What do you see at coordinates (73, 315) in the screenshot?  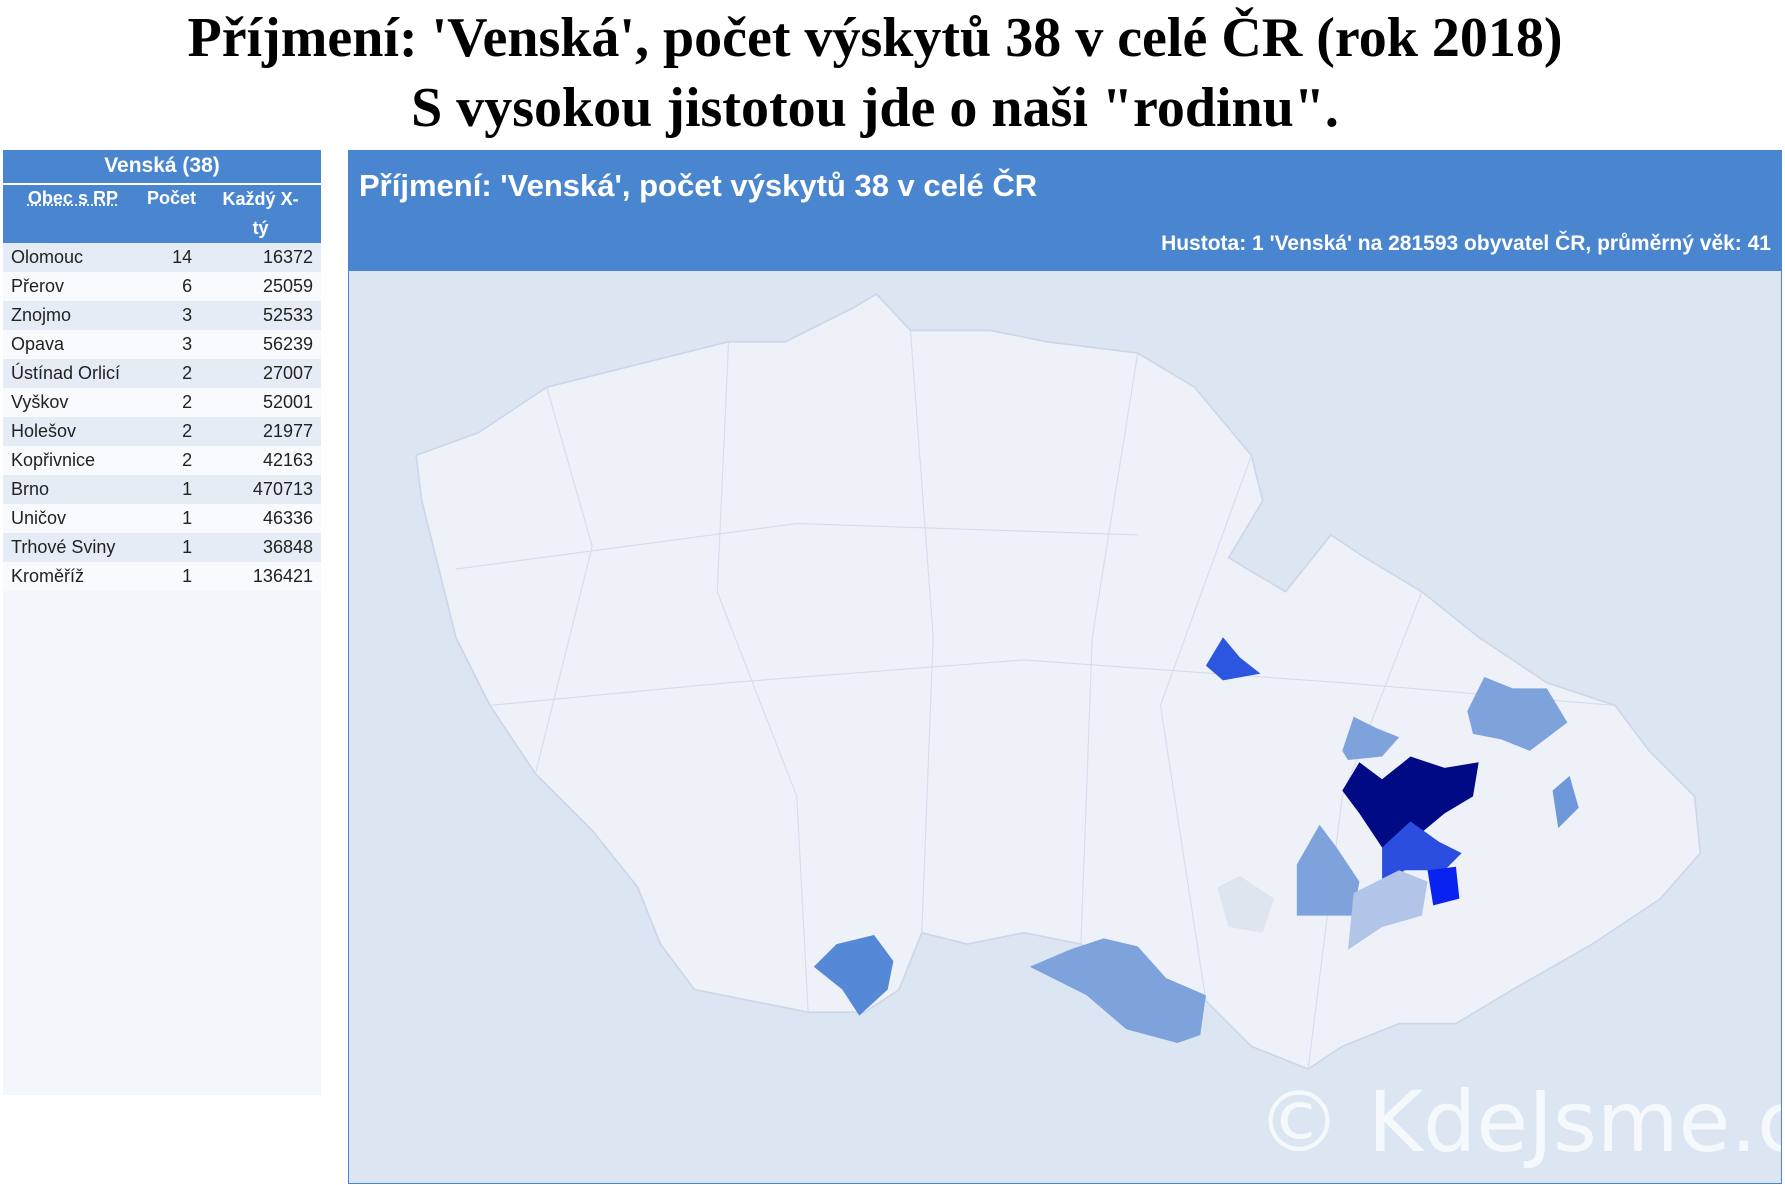 I see `municipality: Znojmo` at bounding box center [73, 315].